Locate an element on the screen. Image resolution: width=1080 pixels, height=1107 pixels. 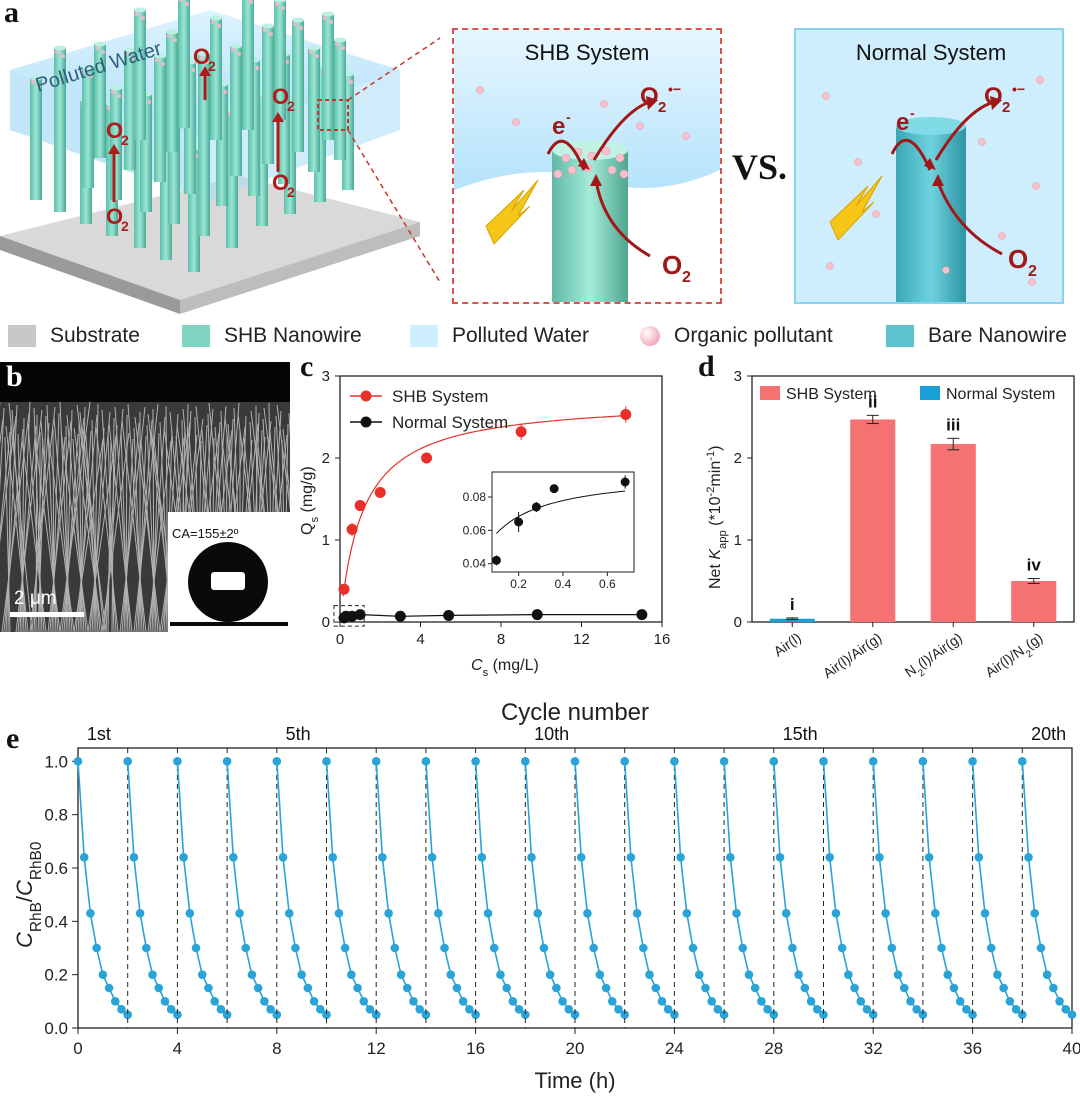
y-tick-label: 1 is located at coordinates (326, 540).